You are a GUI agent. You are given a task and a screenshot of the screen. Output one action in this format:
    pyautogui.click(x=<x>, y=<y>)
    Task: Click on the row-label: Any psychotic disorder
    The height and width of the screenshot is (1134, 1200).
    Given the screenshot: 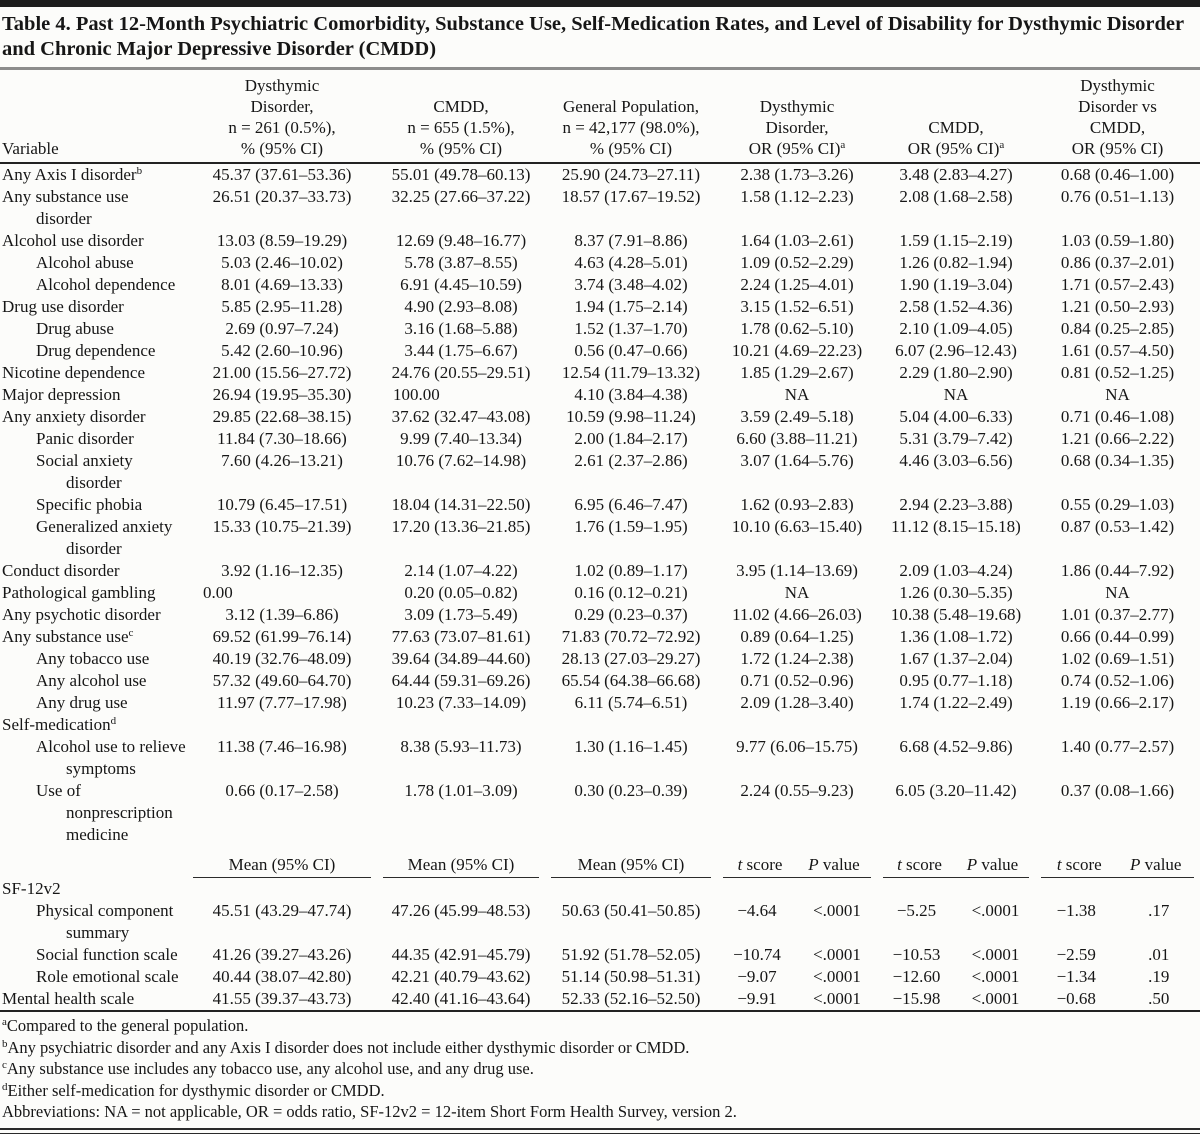 What is the action you would take?
    pyautogui.click(x=93, y=615)
    